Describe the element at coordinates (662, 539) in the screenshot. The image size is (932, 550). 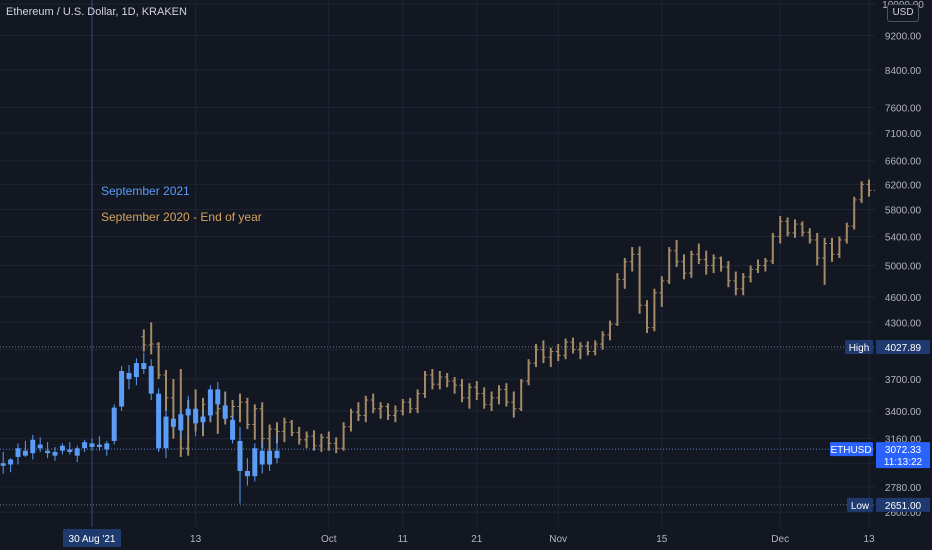
I see `time-tick-label: 15` at that location.